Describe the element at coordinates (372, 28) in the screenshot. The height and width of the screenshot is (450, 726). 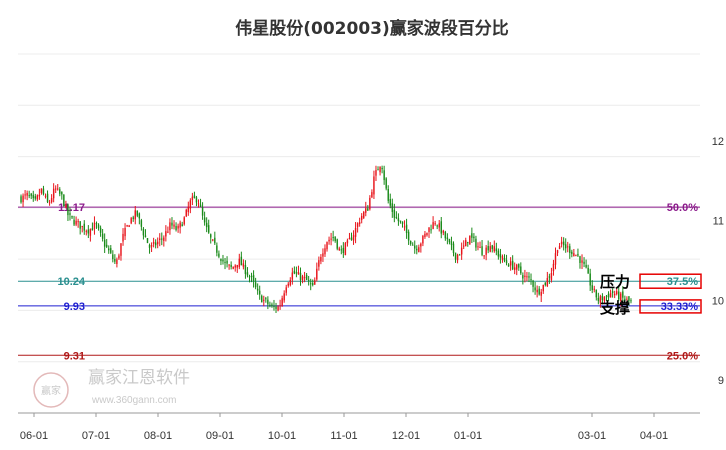
I see `chart-title: 伟星股份(002003)赢家波段百分比` at that location.